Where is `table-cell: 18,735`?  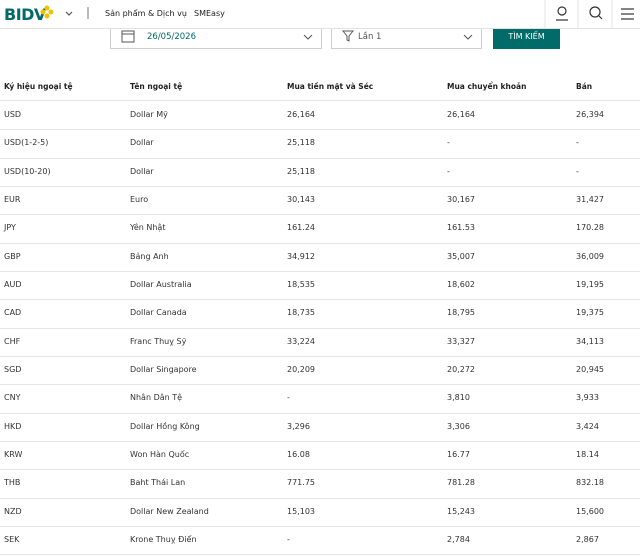
table-cell: 18,735 is located at coordinates (301, 313).